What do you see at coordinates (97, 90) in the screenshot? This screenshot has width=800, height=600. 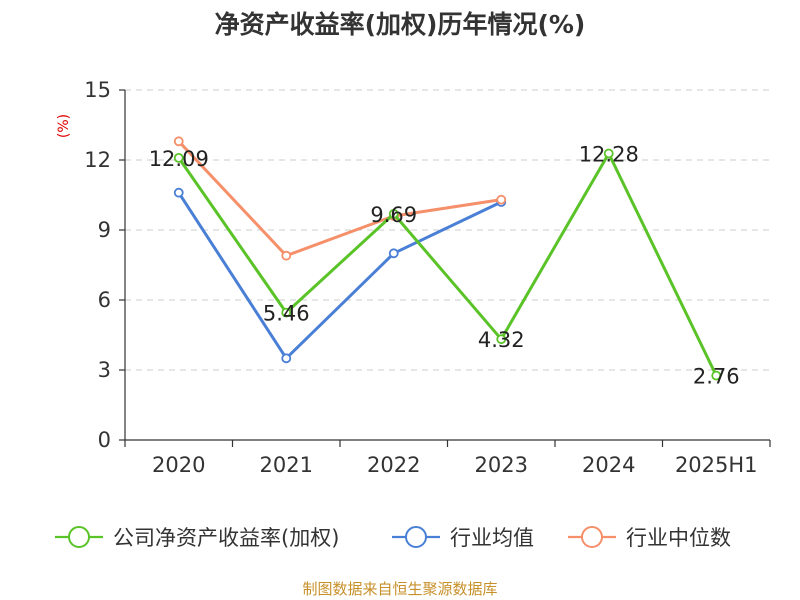 I see `y-tick-label: 15` at bounding box center [97, 90].